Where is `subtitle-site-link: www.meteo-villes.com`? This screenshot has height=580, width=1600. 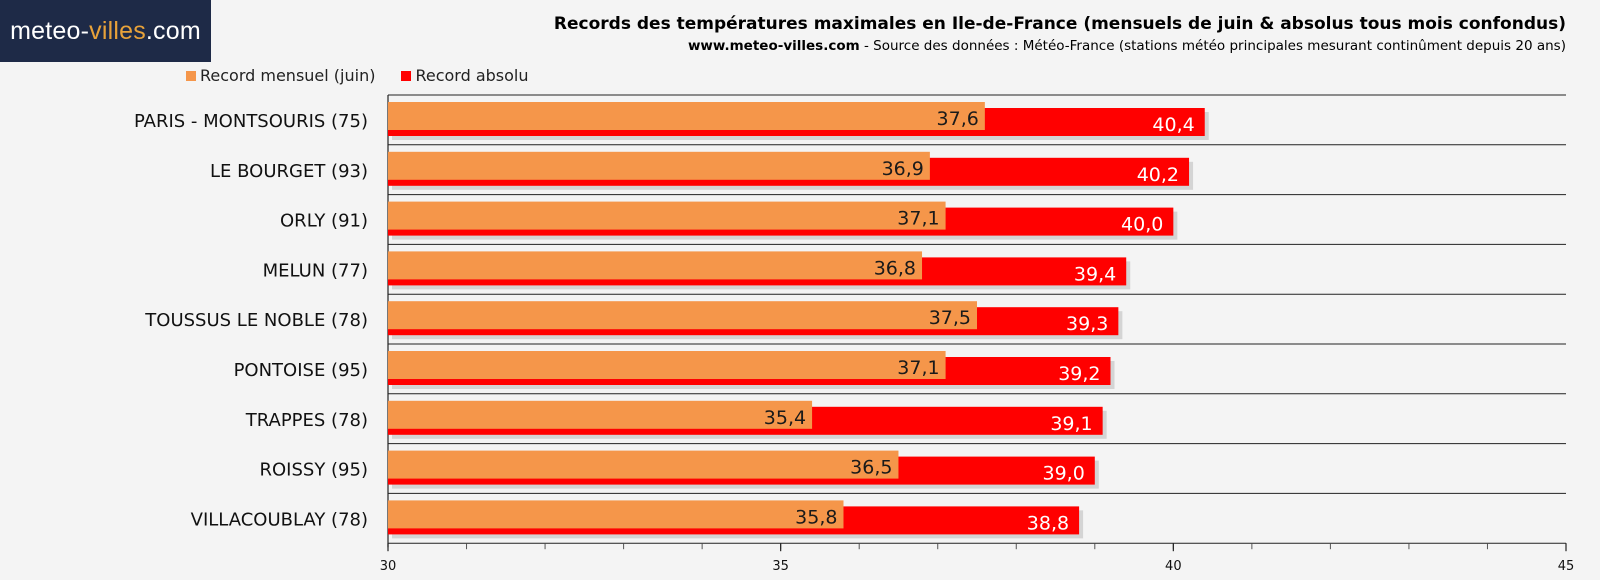 subtitle-site-link: www.meteo-villes.com is located at coordinates (773, 46).